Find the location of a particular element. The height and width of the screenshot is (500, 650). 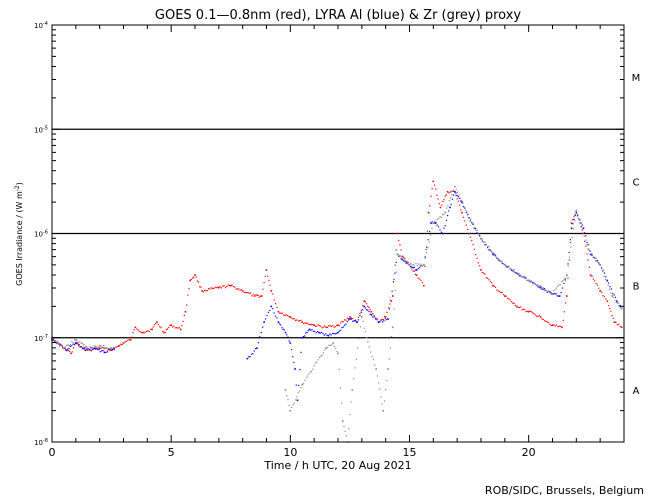

y-tick-base: 10 is located at coordinates (38, 443).